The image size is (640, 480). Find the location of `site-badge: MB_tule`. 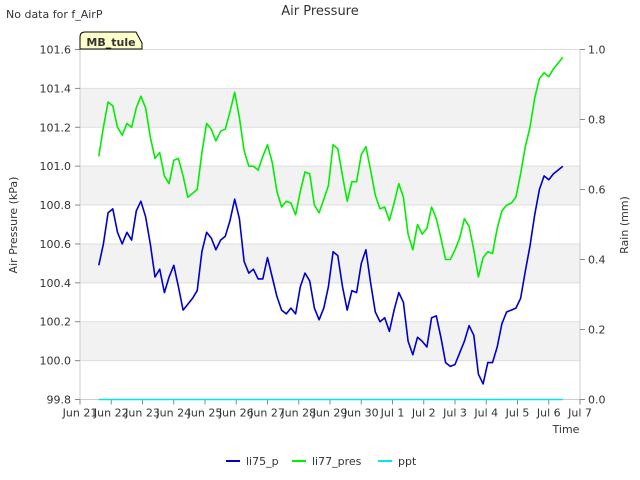

site-badge: MB_tule is located at coordinates (111, 40).